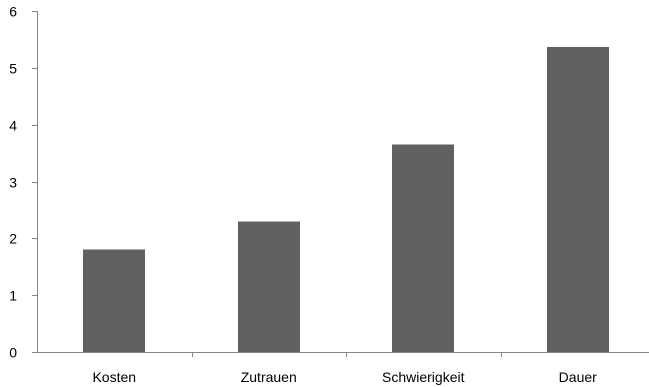 The image size is (649, 387). What do you see at coordinates (423, 248) in the screenshot?
I see `bar-schwierigkeit` at bounding box center [423, 248].